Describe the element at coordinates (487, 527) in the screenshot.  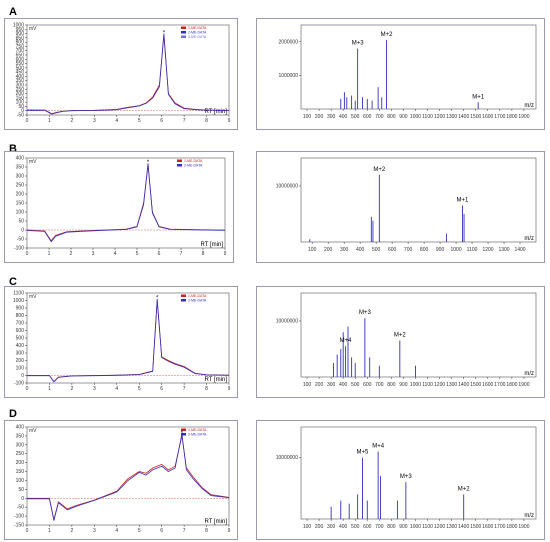
I see `x-tick-label: 1600` at that location.